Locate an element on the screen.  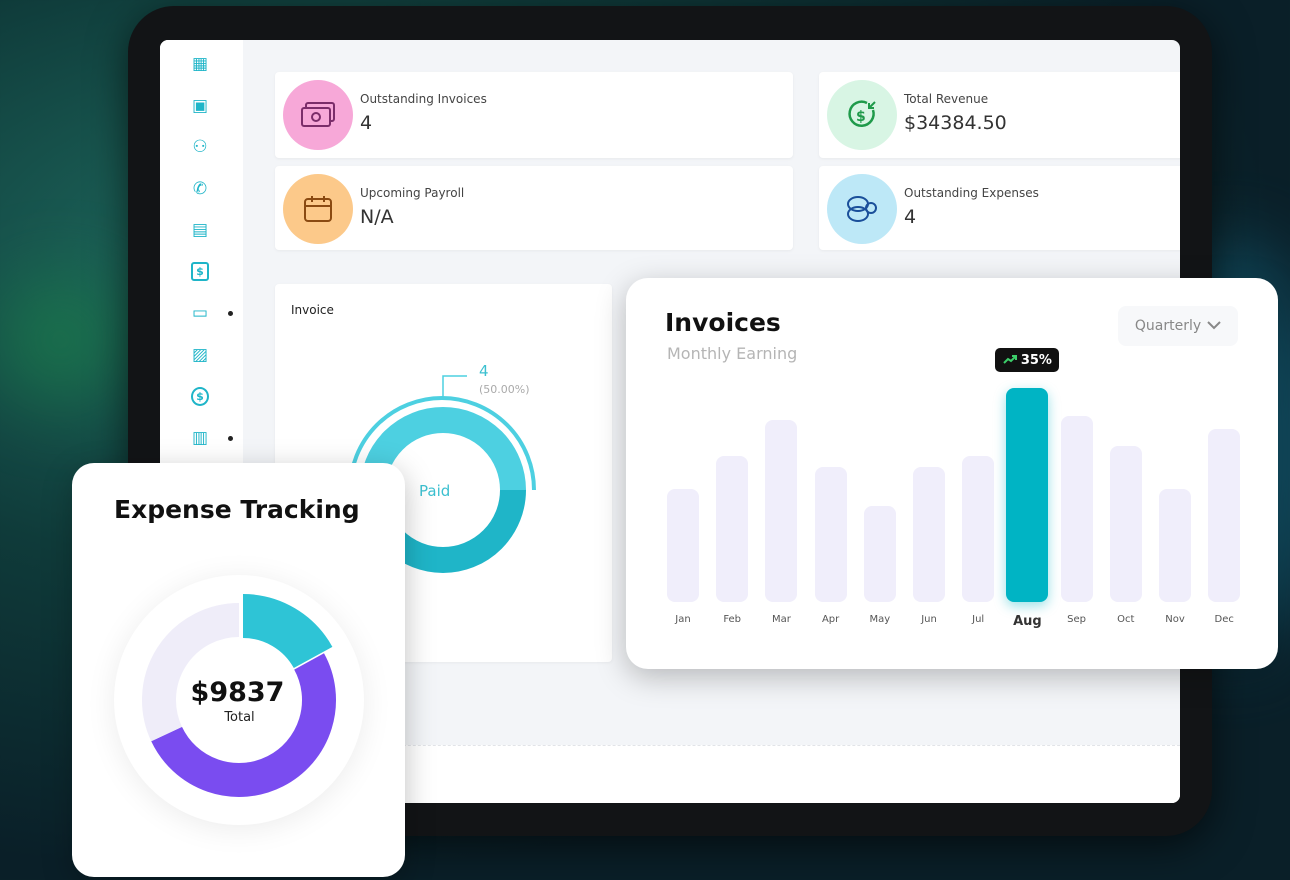
month-label: May is located at coordinates (880, 619).